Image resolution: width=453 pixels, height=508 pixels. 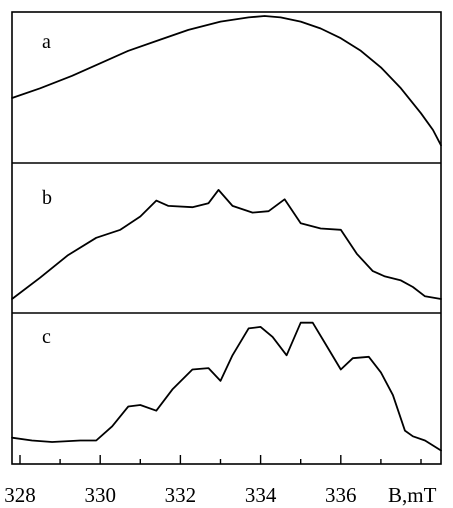 I want to click on x-tick-label-332: 332, so click(x=181, y=495).